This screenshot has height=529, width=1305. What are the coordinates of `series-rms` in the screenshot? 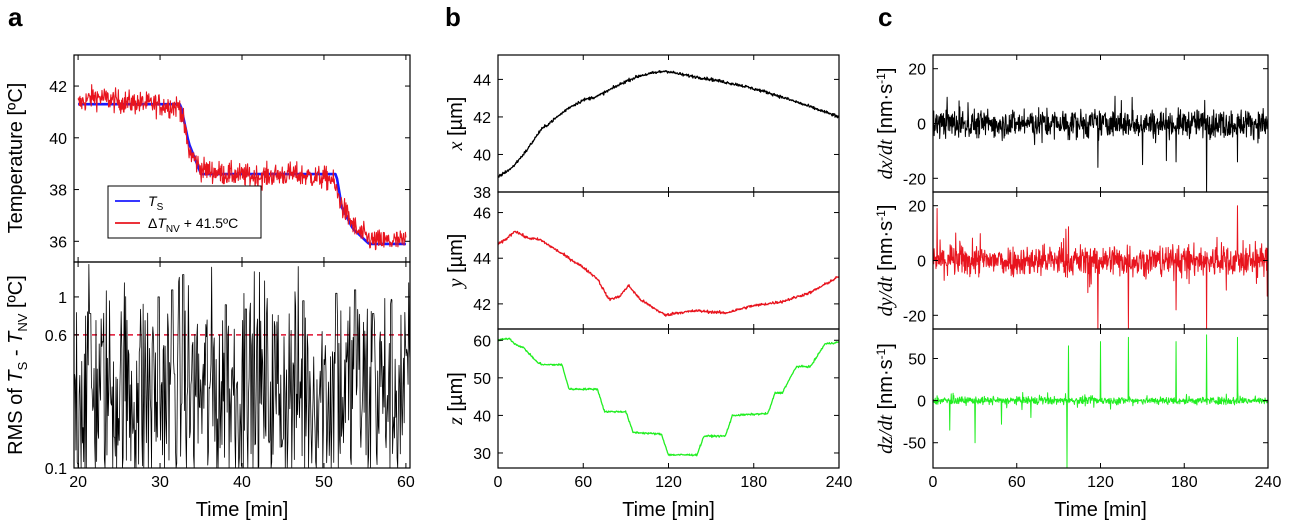 It's located at (242, 365).